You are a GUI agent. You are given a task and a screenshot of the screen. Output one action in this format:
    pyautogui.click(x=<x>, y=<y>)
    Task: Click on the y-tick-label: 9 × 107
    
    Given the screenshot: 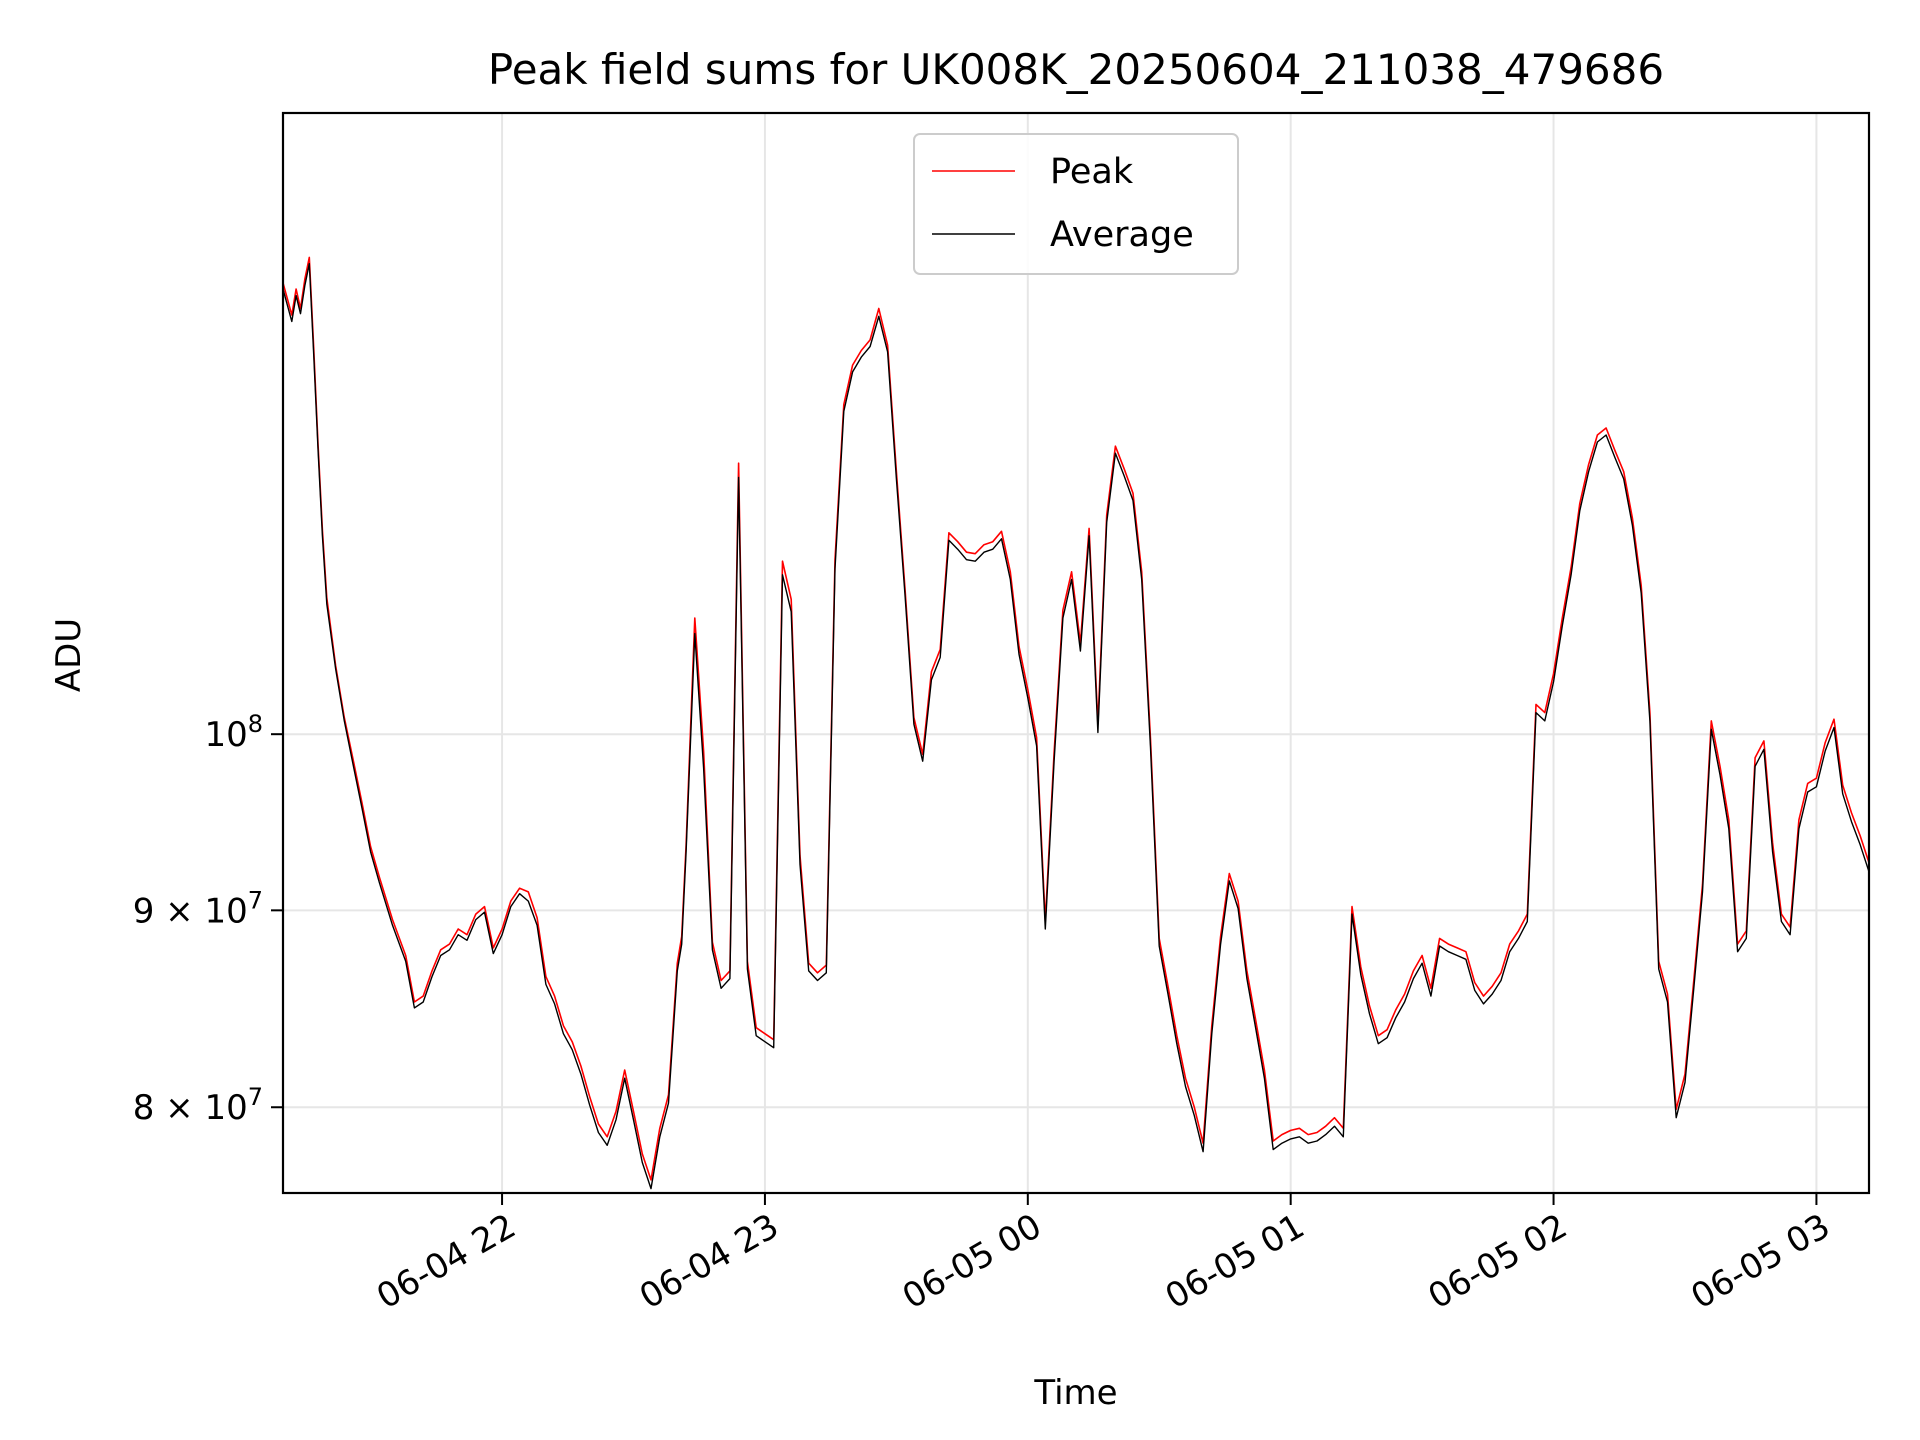 What is the action you would take?
    pyautogui.click(x=198, y=908)
    